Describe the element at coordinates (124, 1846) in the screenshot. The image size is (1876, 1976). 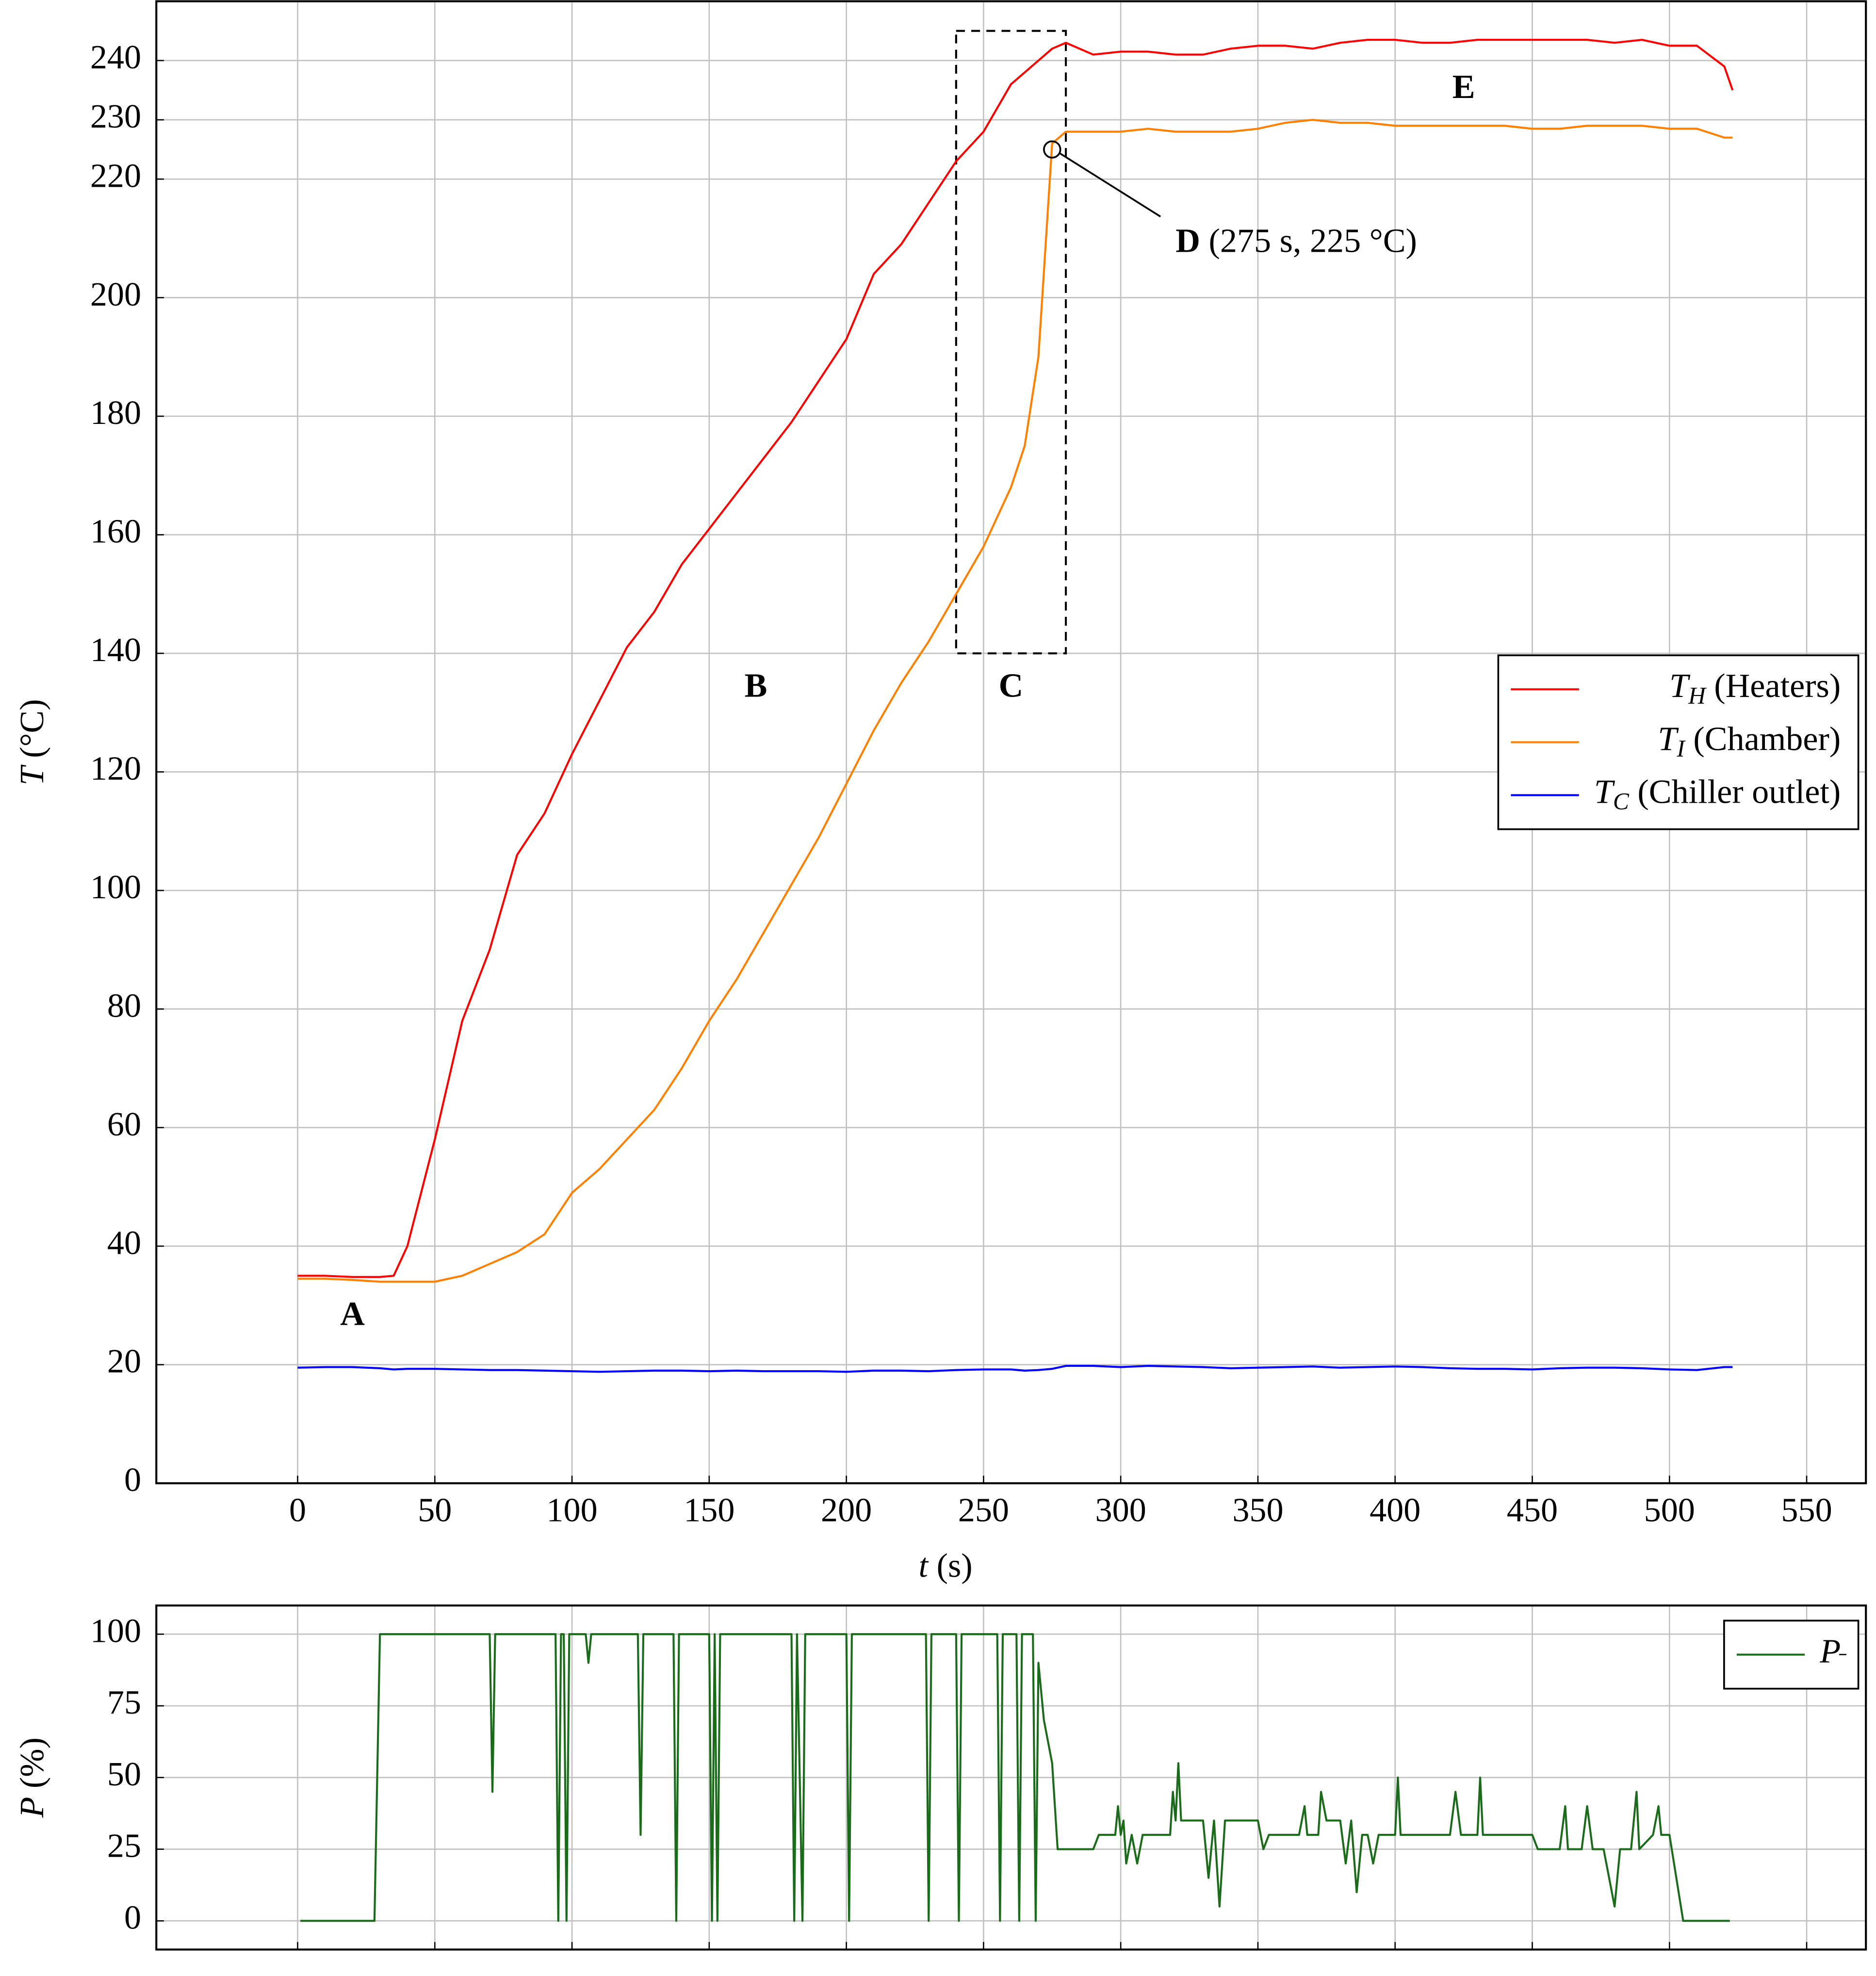
I see `y-tick-label: 25` at that location.